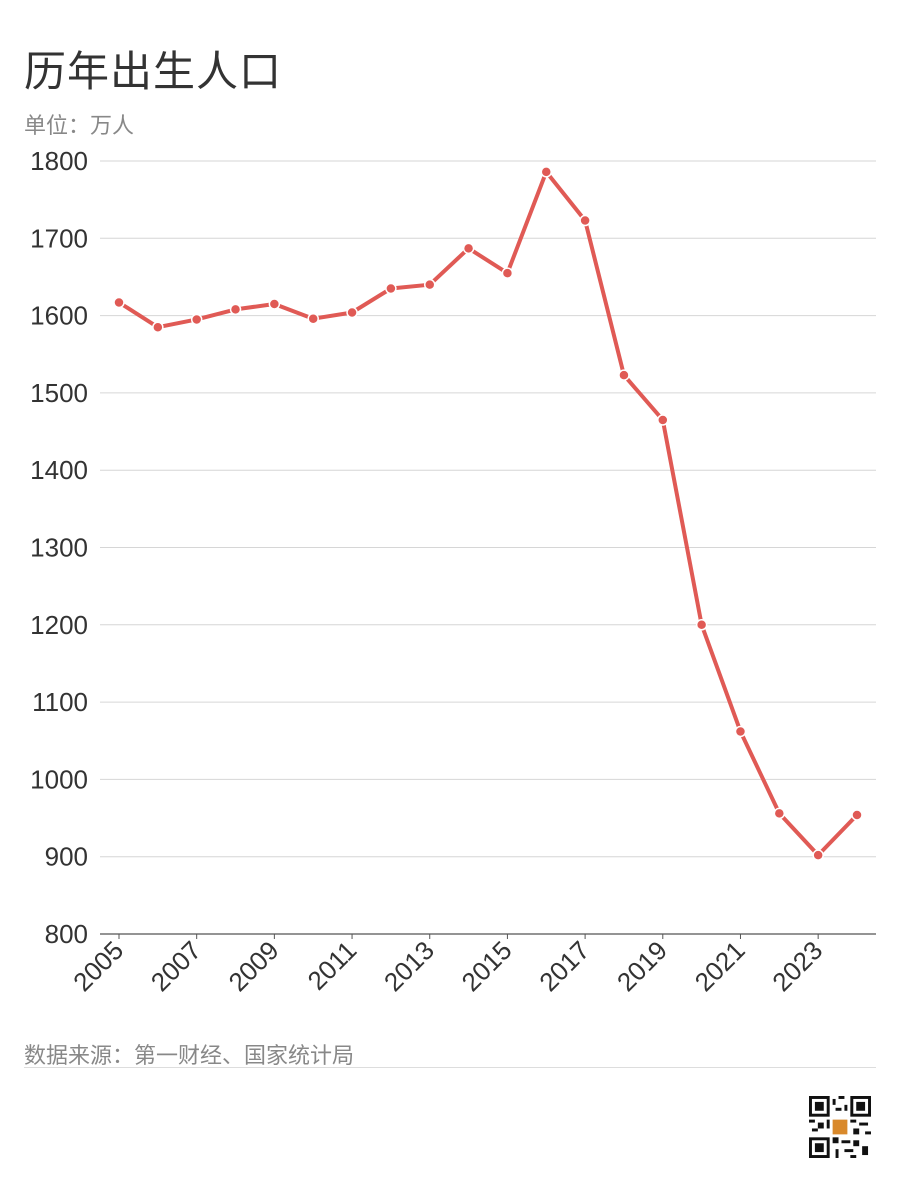  What do you see at coordinates (352, 312) in the screenshot?
I see `data-point-2011` at bounding box center [352, 312].